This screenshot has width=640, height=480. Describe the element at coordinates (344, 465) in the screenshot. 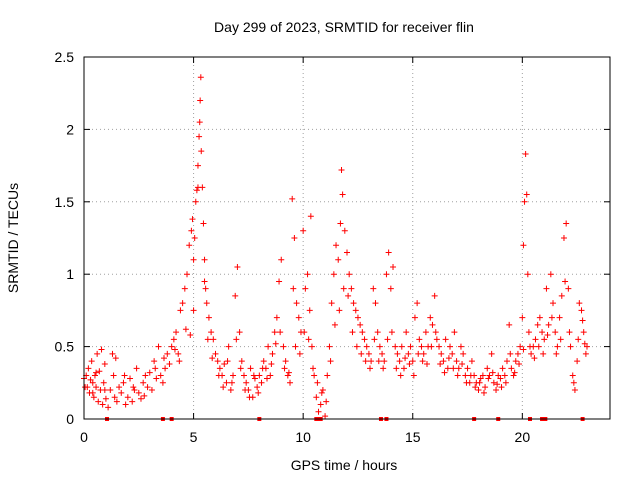

I see `x-axis-label: GPS time / hours` at that location.